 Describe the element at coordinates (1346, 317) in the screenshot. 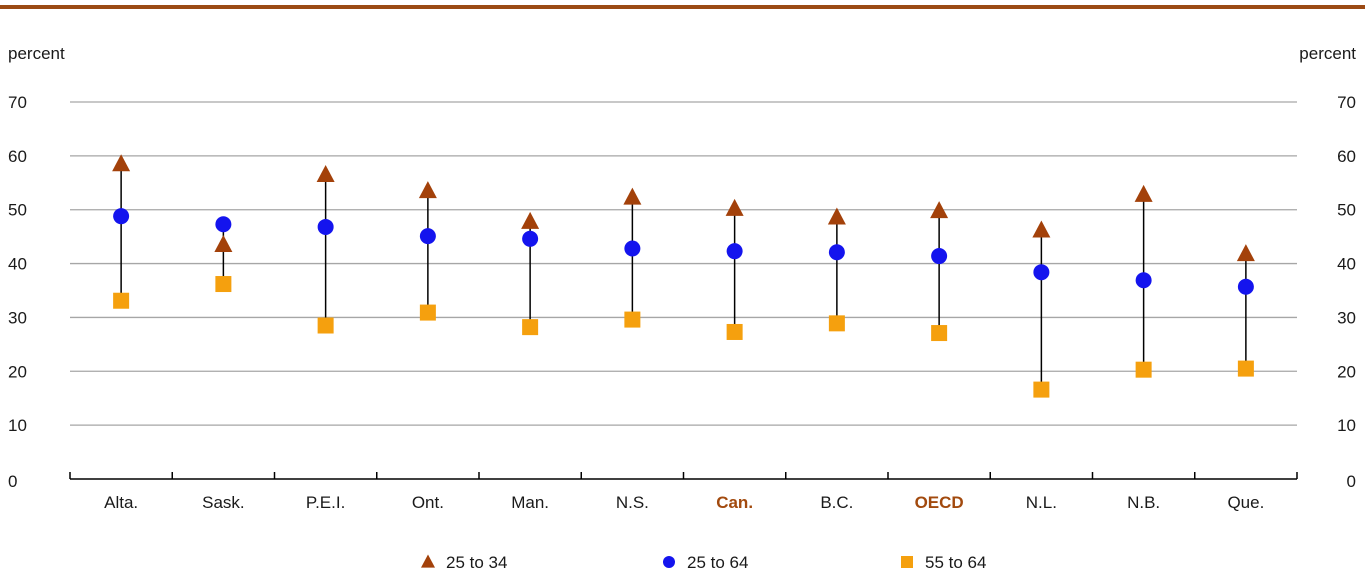

I see `y-tick-label-right: 30` at that location.